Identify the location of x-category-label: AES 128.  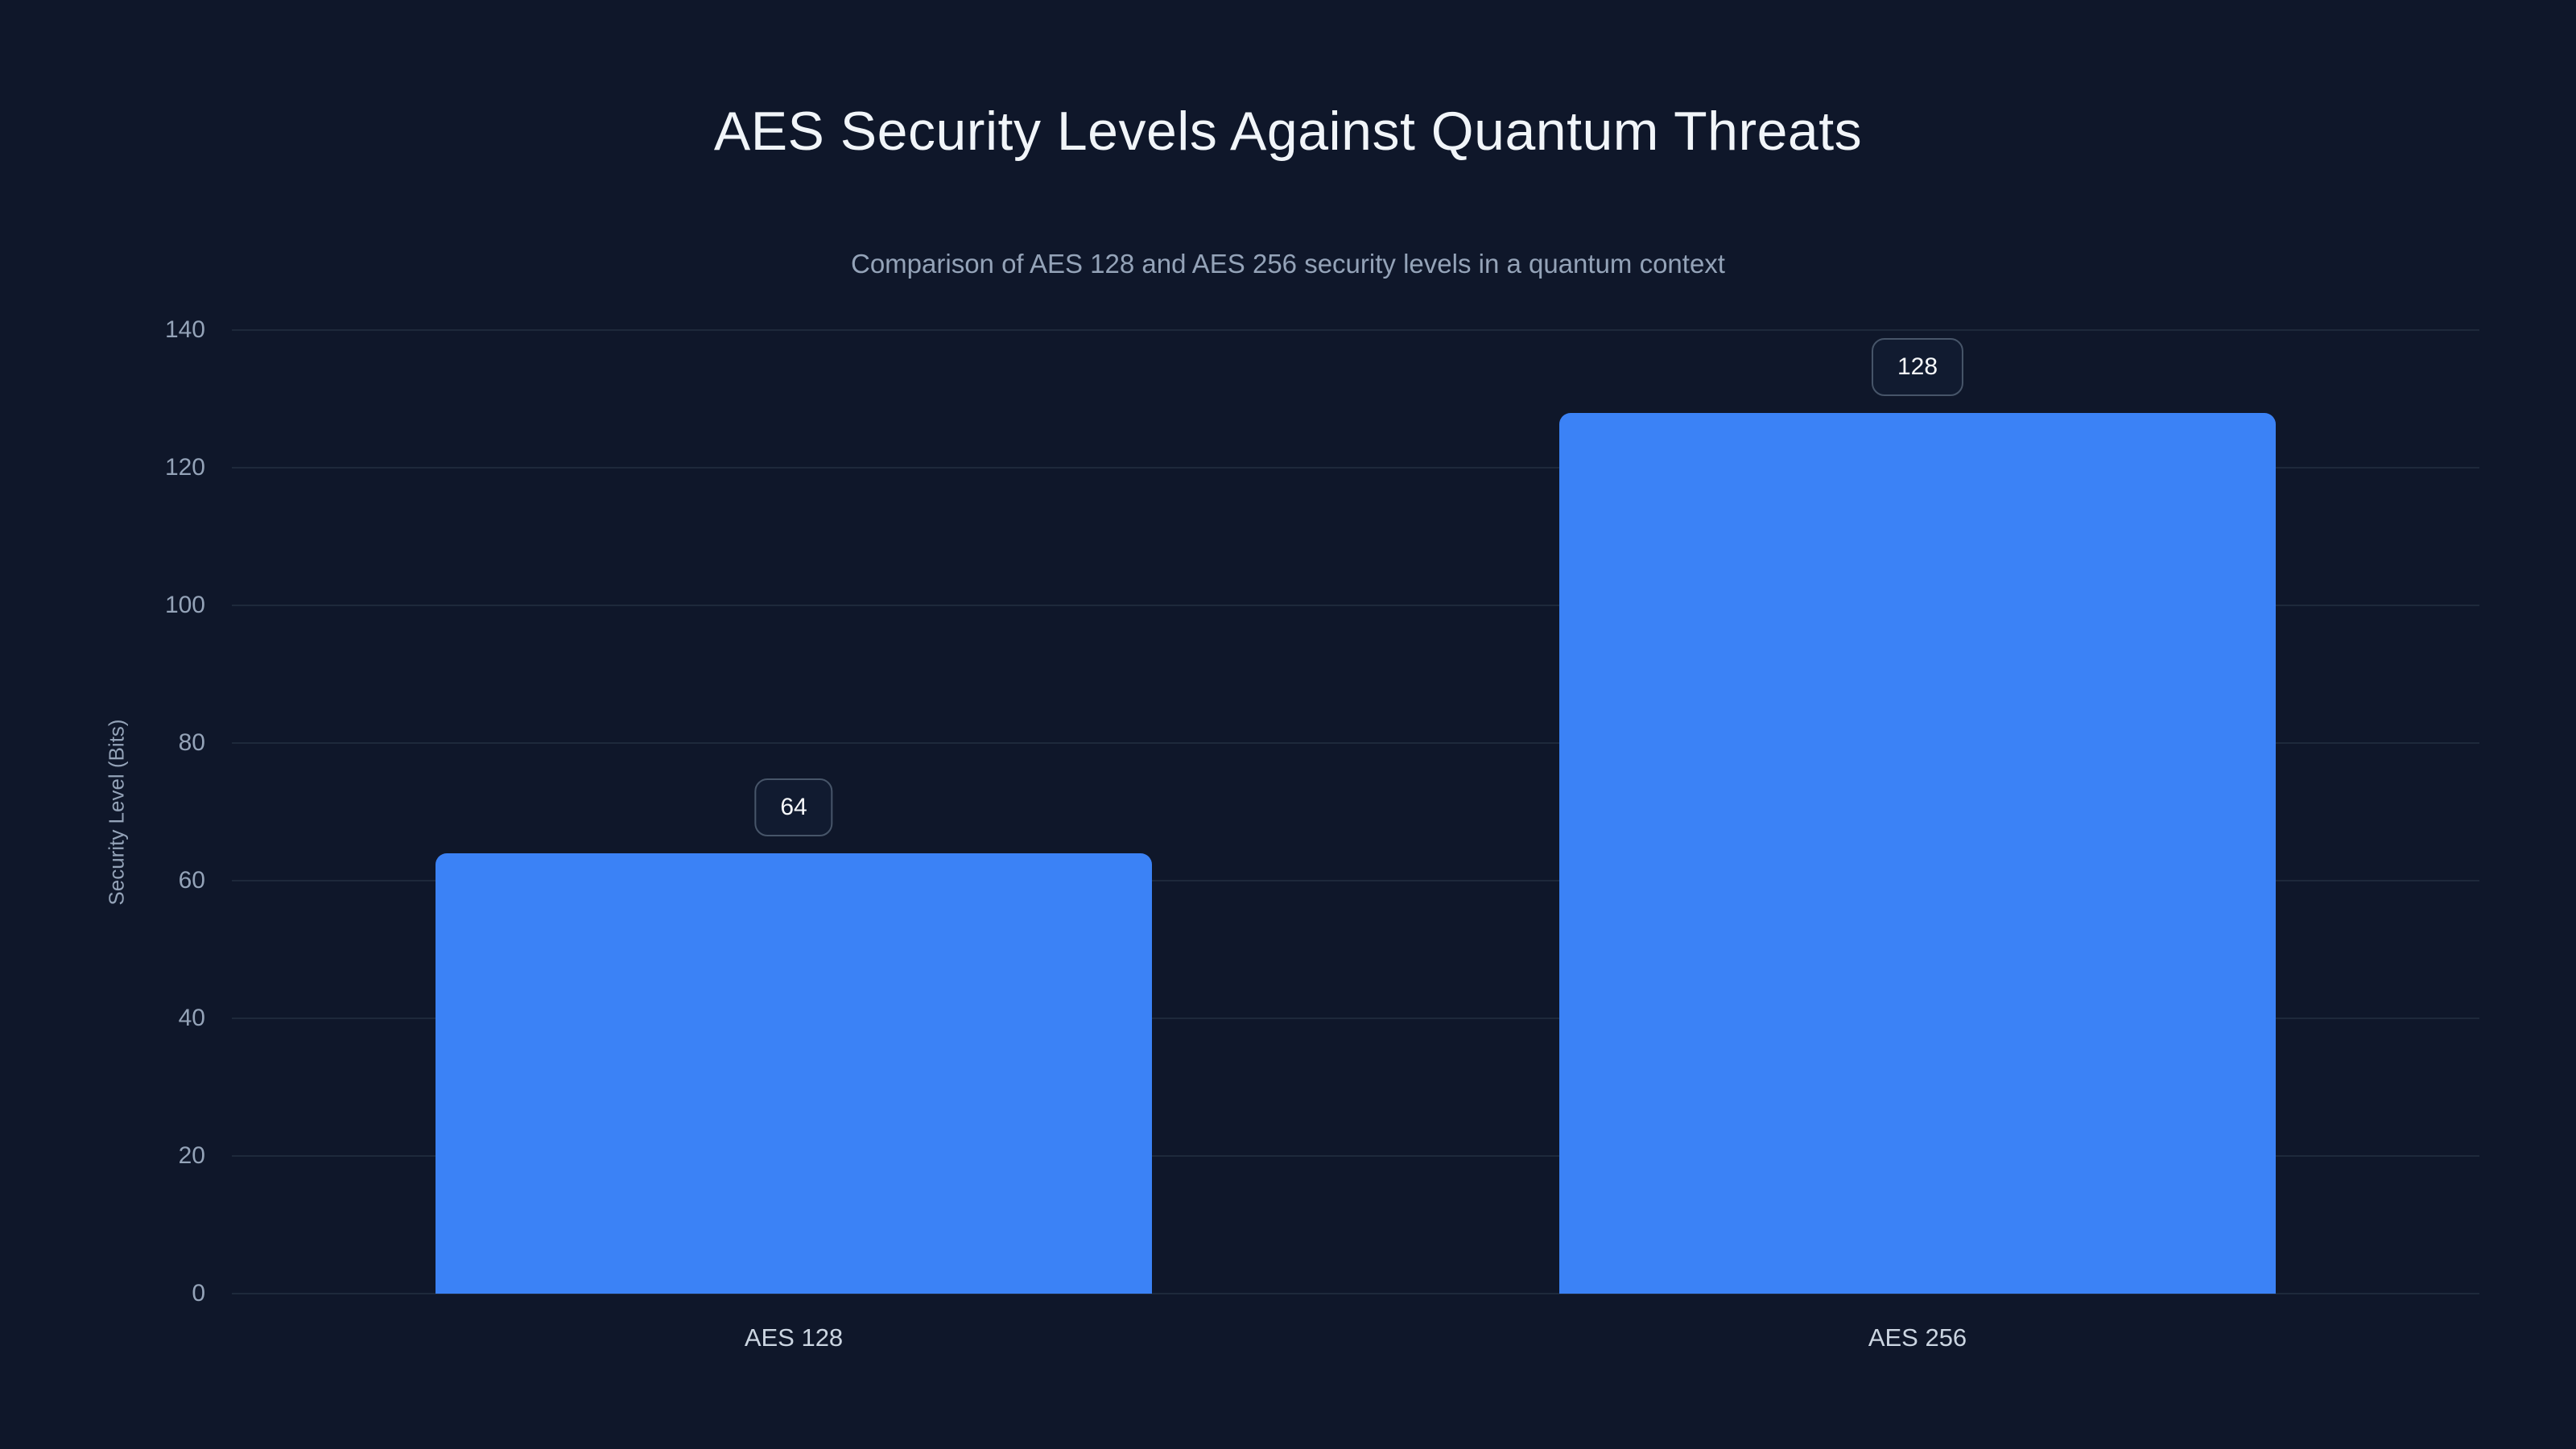
(794, 1337).